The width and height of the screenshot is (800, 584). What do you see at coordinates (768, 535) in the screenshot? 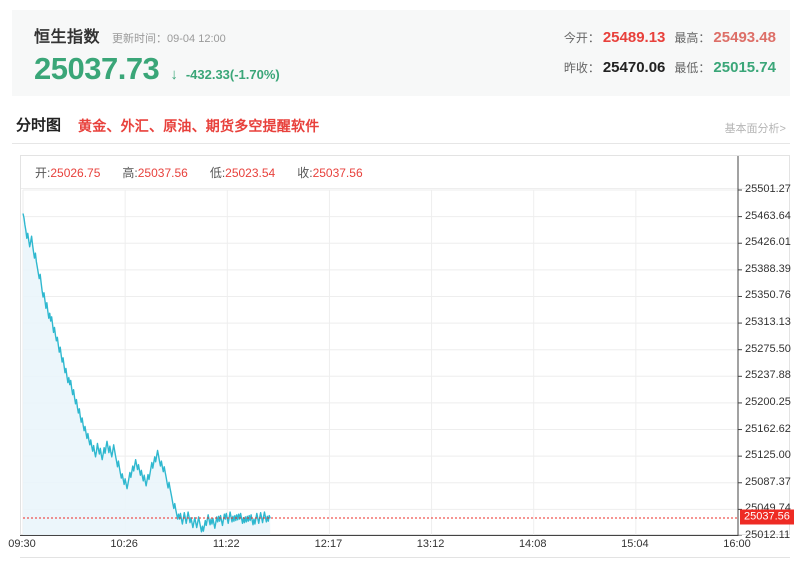
I see `y-axis-label: 25012.11` at bounding box center [768, 535].